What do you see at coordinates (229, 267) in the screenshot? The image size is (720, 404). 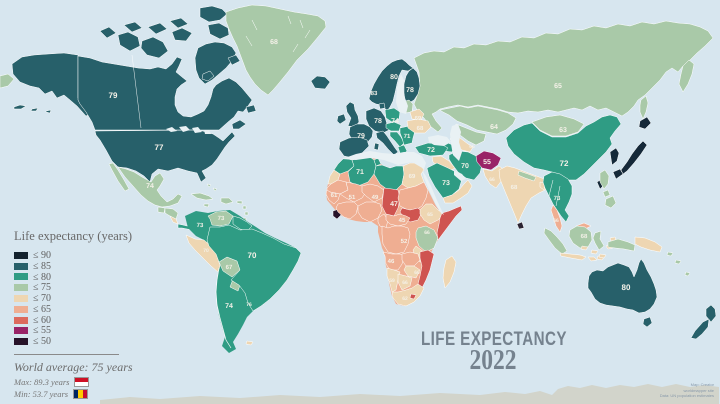 I see `svg-text: 67` at bounding box center [229, 267].